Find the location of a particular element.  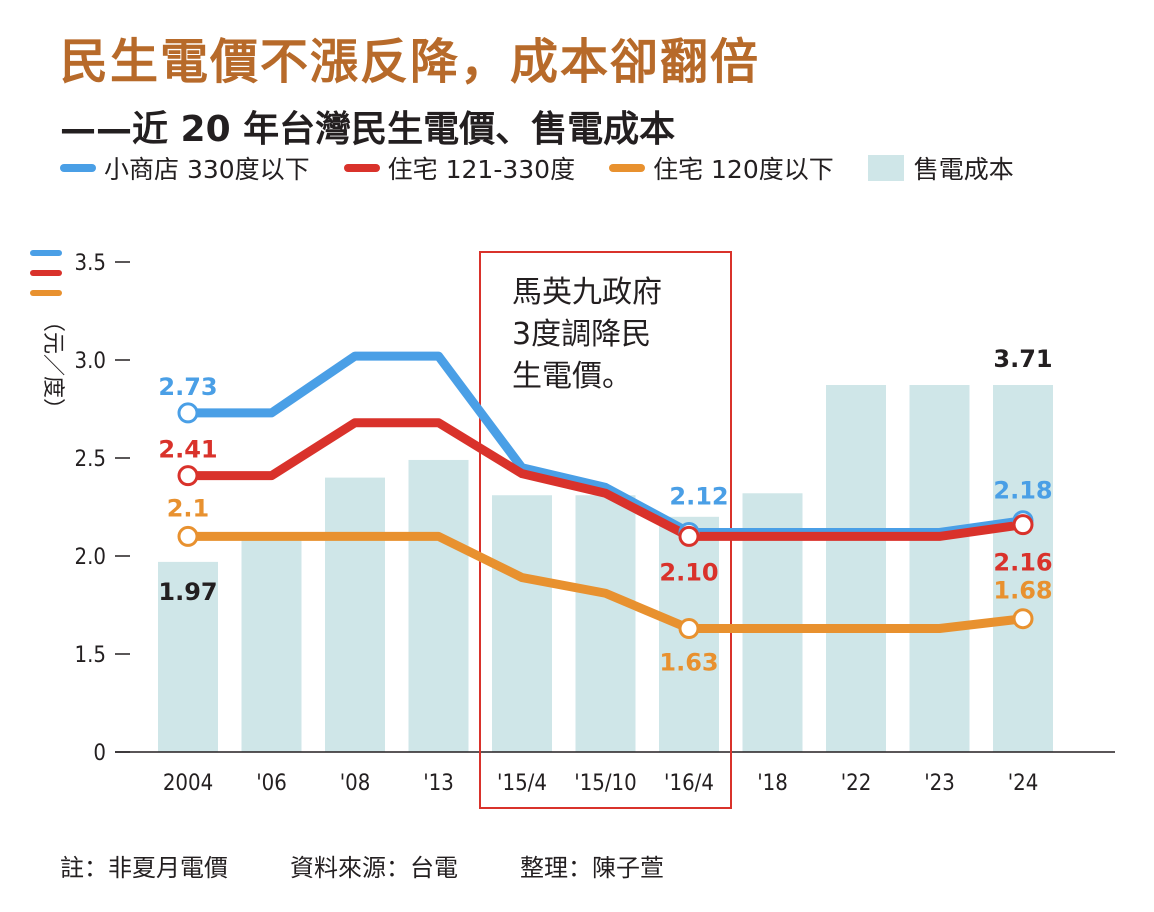

data-label-2: 2.1 is located at coordinates (188, 508).